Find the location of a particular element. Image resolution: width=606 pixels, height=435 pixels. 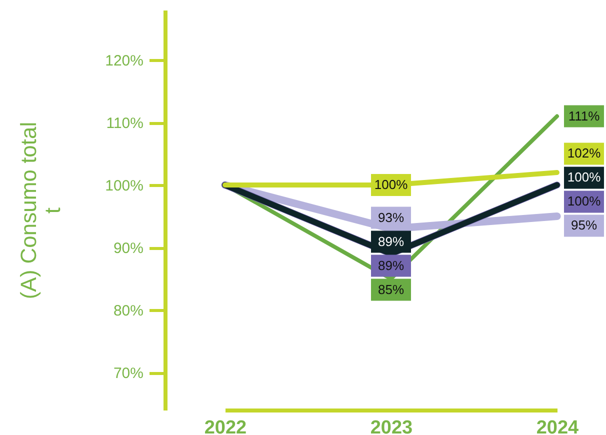

y-axis-title: (A) Consumo total t is located at coordinates (41, 211).